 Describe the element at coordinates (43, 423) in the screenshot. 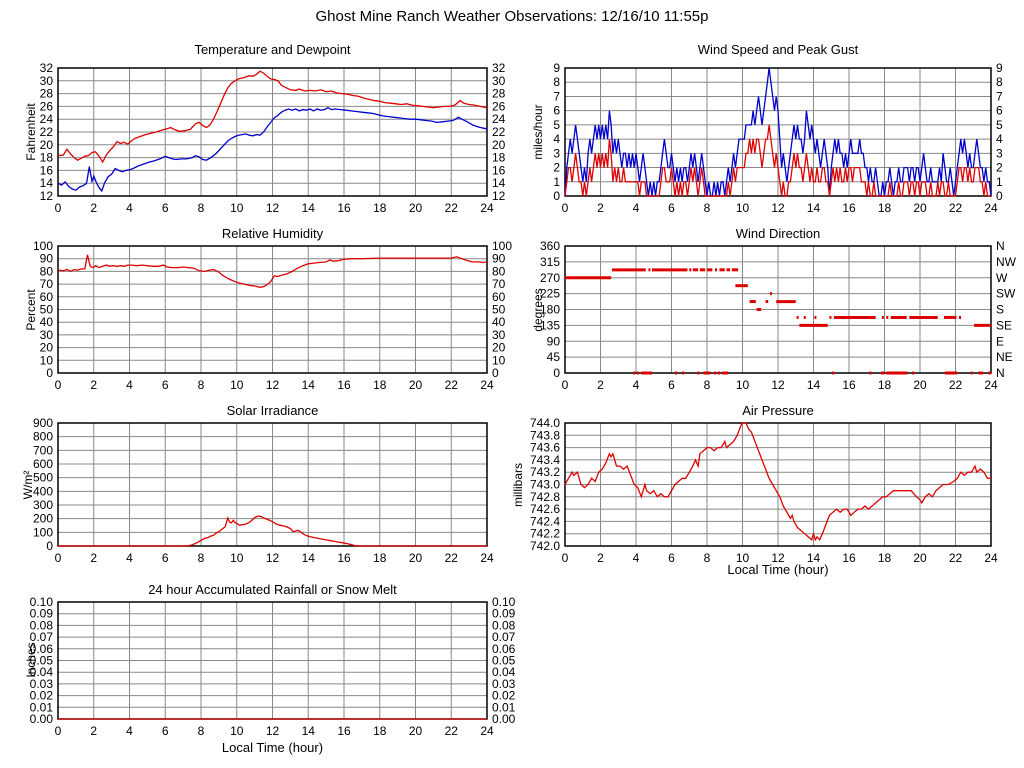

I see `svg-text: 900` at that location.